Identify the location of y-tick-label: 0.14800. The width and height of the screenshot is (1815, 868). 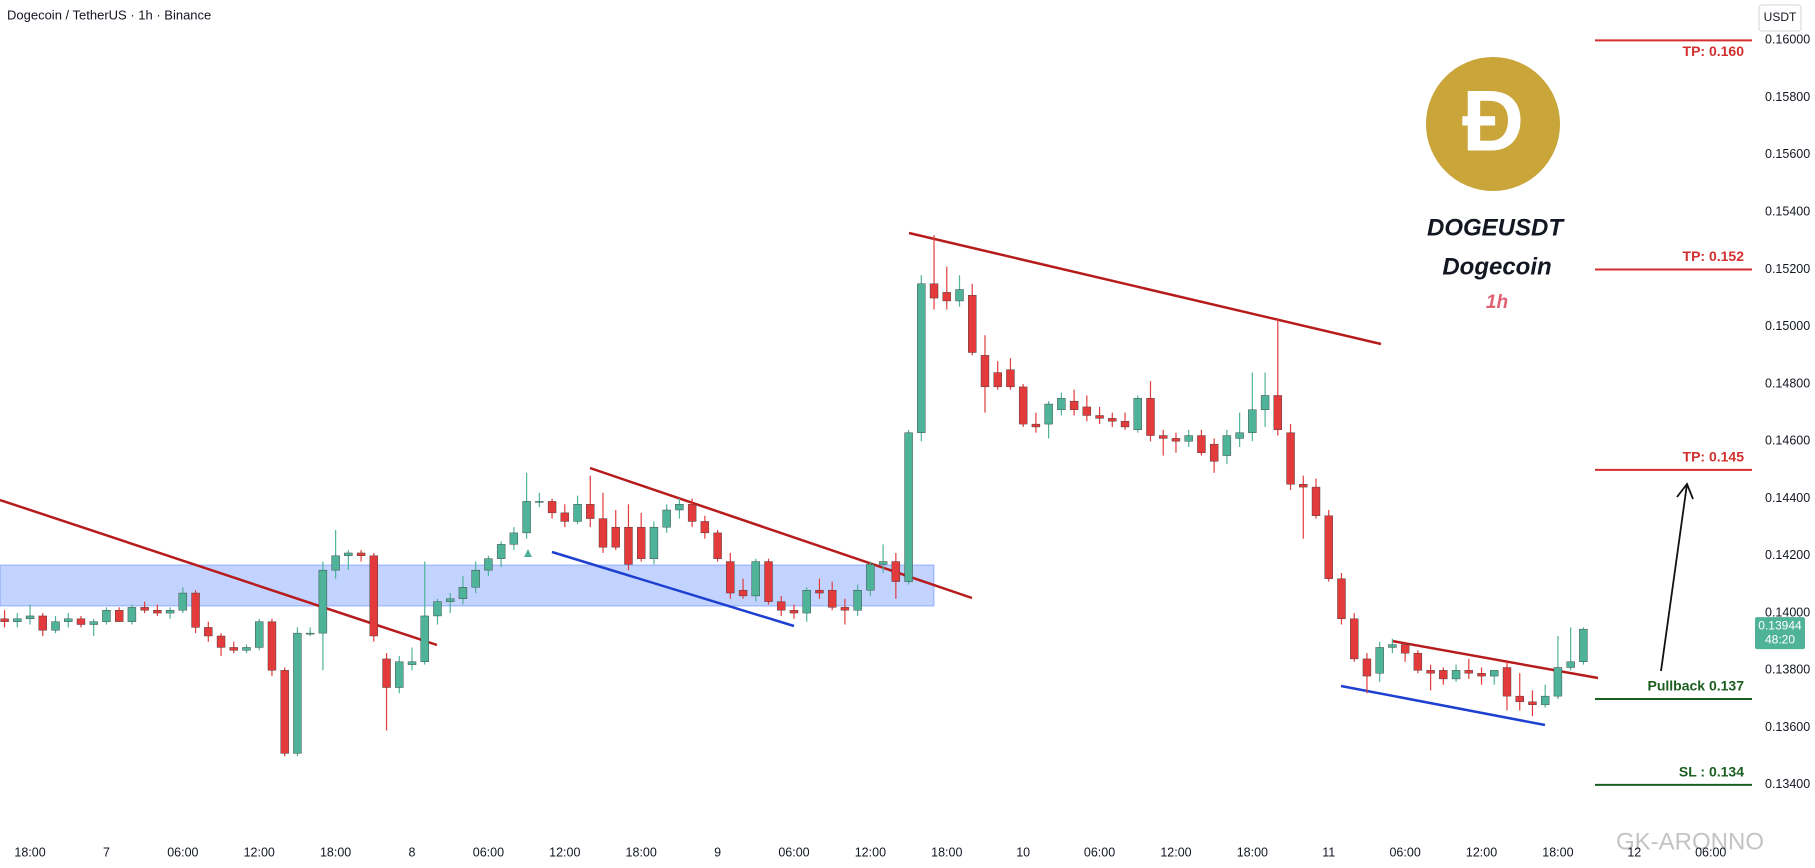
(1787, 383).